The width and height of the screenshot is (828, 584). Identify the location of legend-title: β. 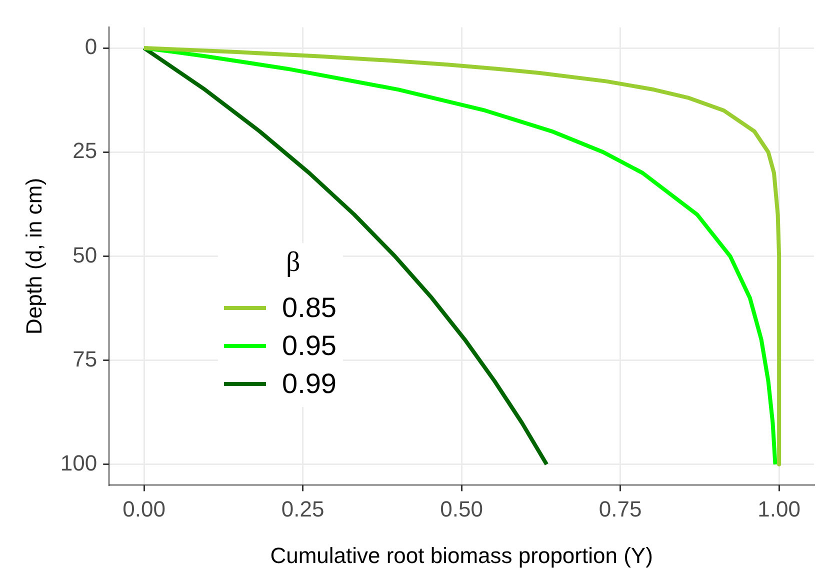
(294, 263).